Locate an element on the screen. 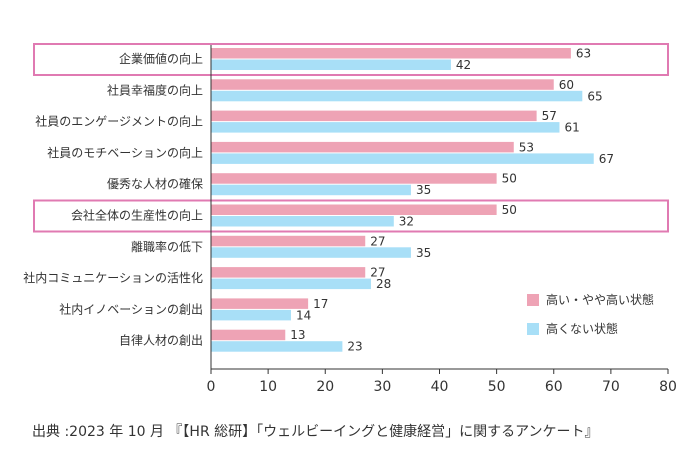 This screenshot has height=467, width=700. legend: 高い・やや高い状態 高くない状態 is located at coordinates (590, 320).